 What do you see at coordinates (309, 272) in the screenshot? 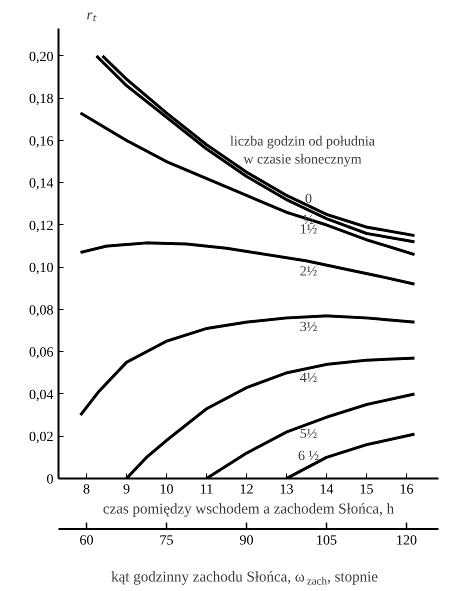
I see `series-label: 2½` at bounding box center [309, 272].